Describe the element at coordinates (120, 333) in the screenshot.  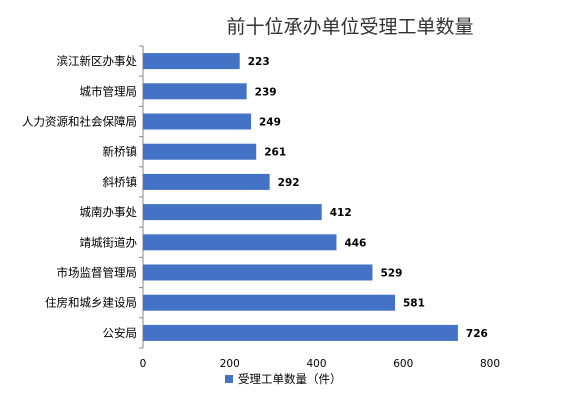
I see `category-label: 公安局` at that location.